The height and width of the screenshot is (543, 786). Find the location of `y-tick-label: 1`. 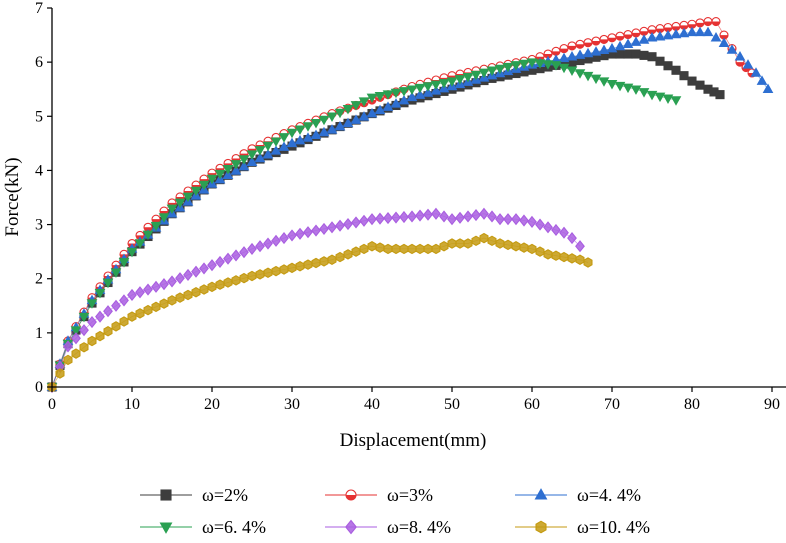

y-tick-label: 1 is located at coordinates (39, 333).